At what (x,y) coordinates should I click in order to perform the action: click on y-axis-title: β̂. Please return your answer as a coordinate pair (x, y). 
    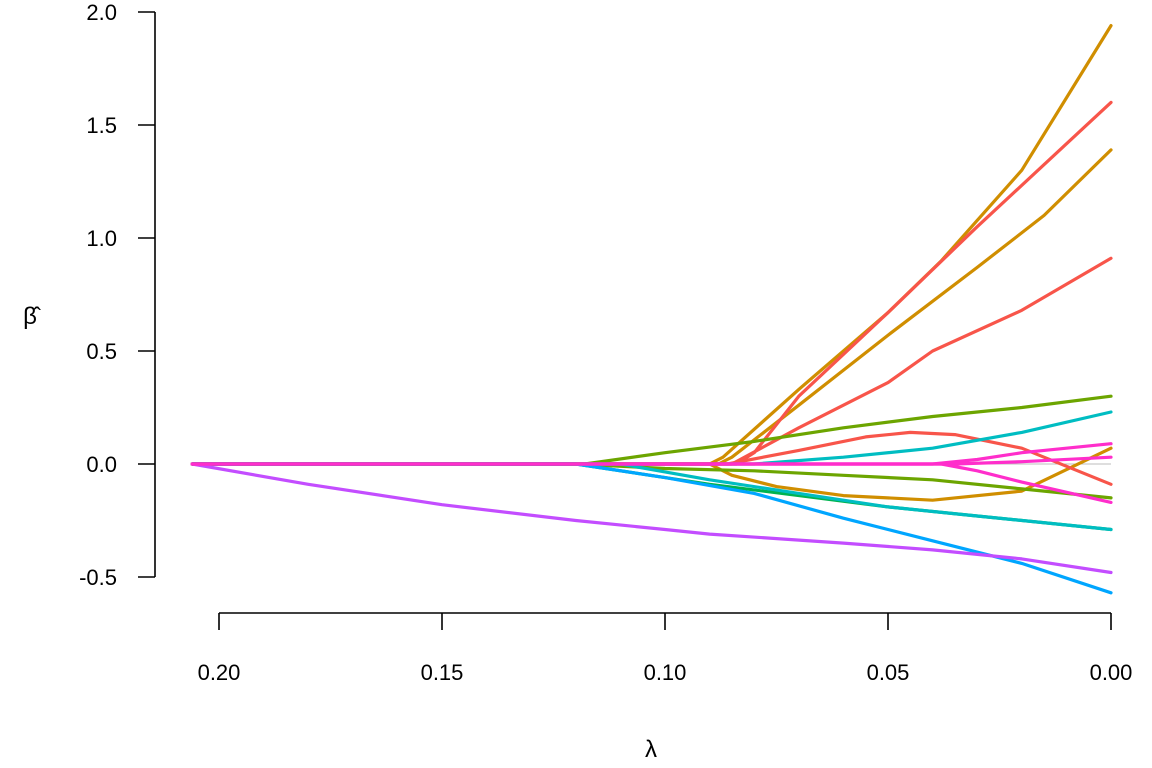
    Looking at the image, I should click on (32, 316).